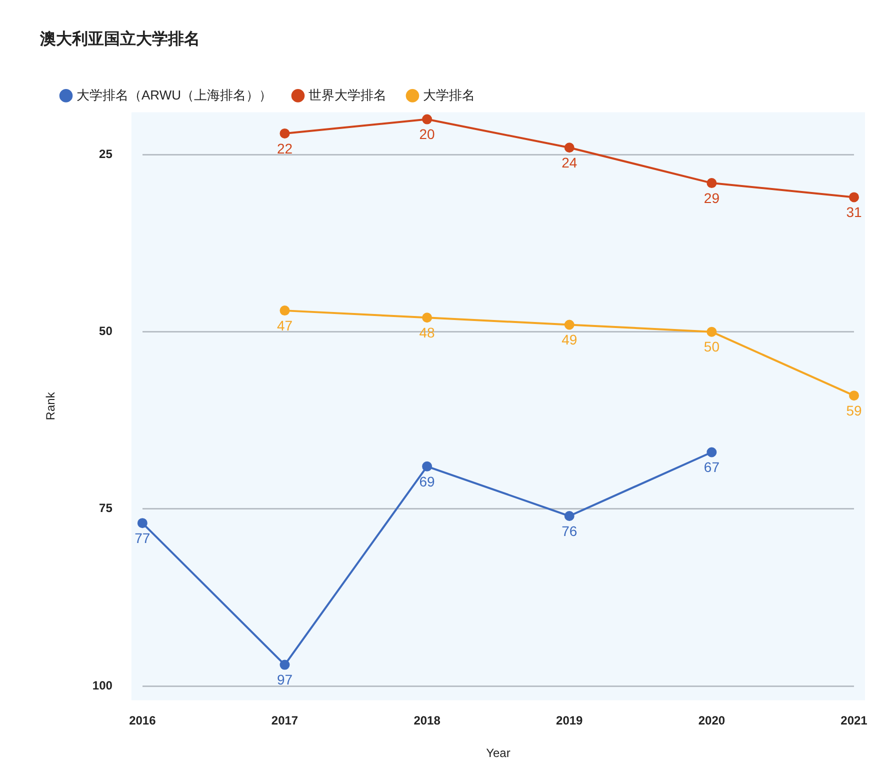 Image resolution: width=888 pixels, height=771 pixels. I want to click on legend-label: 世界大学排名, so click(347, 94).